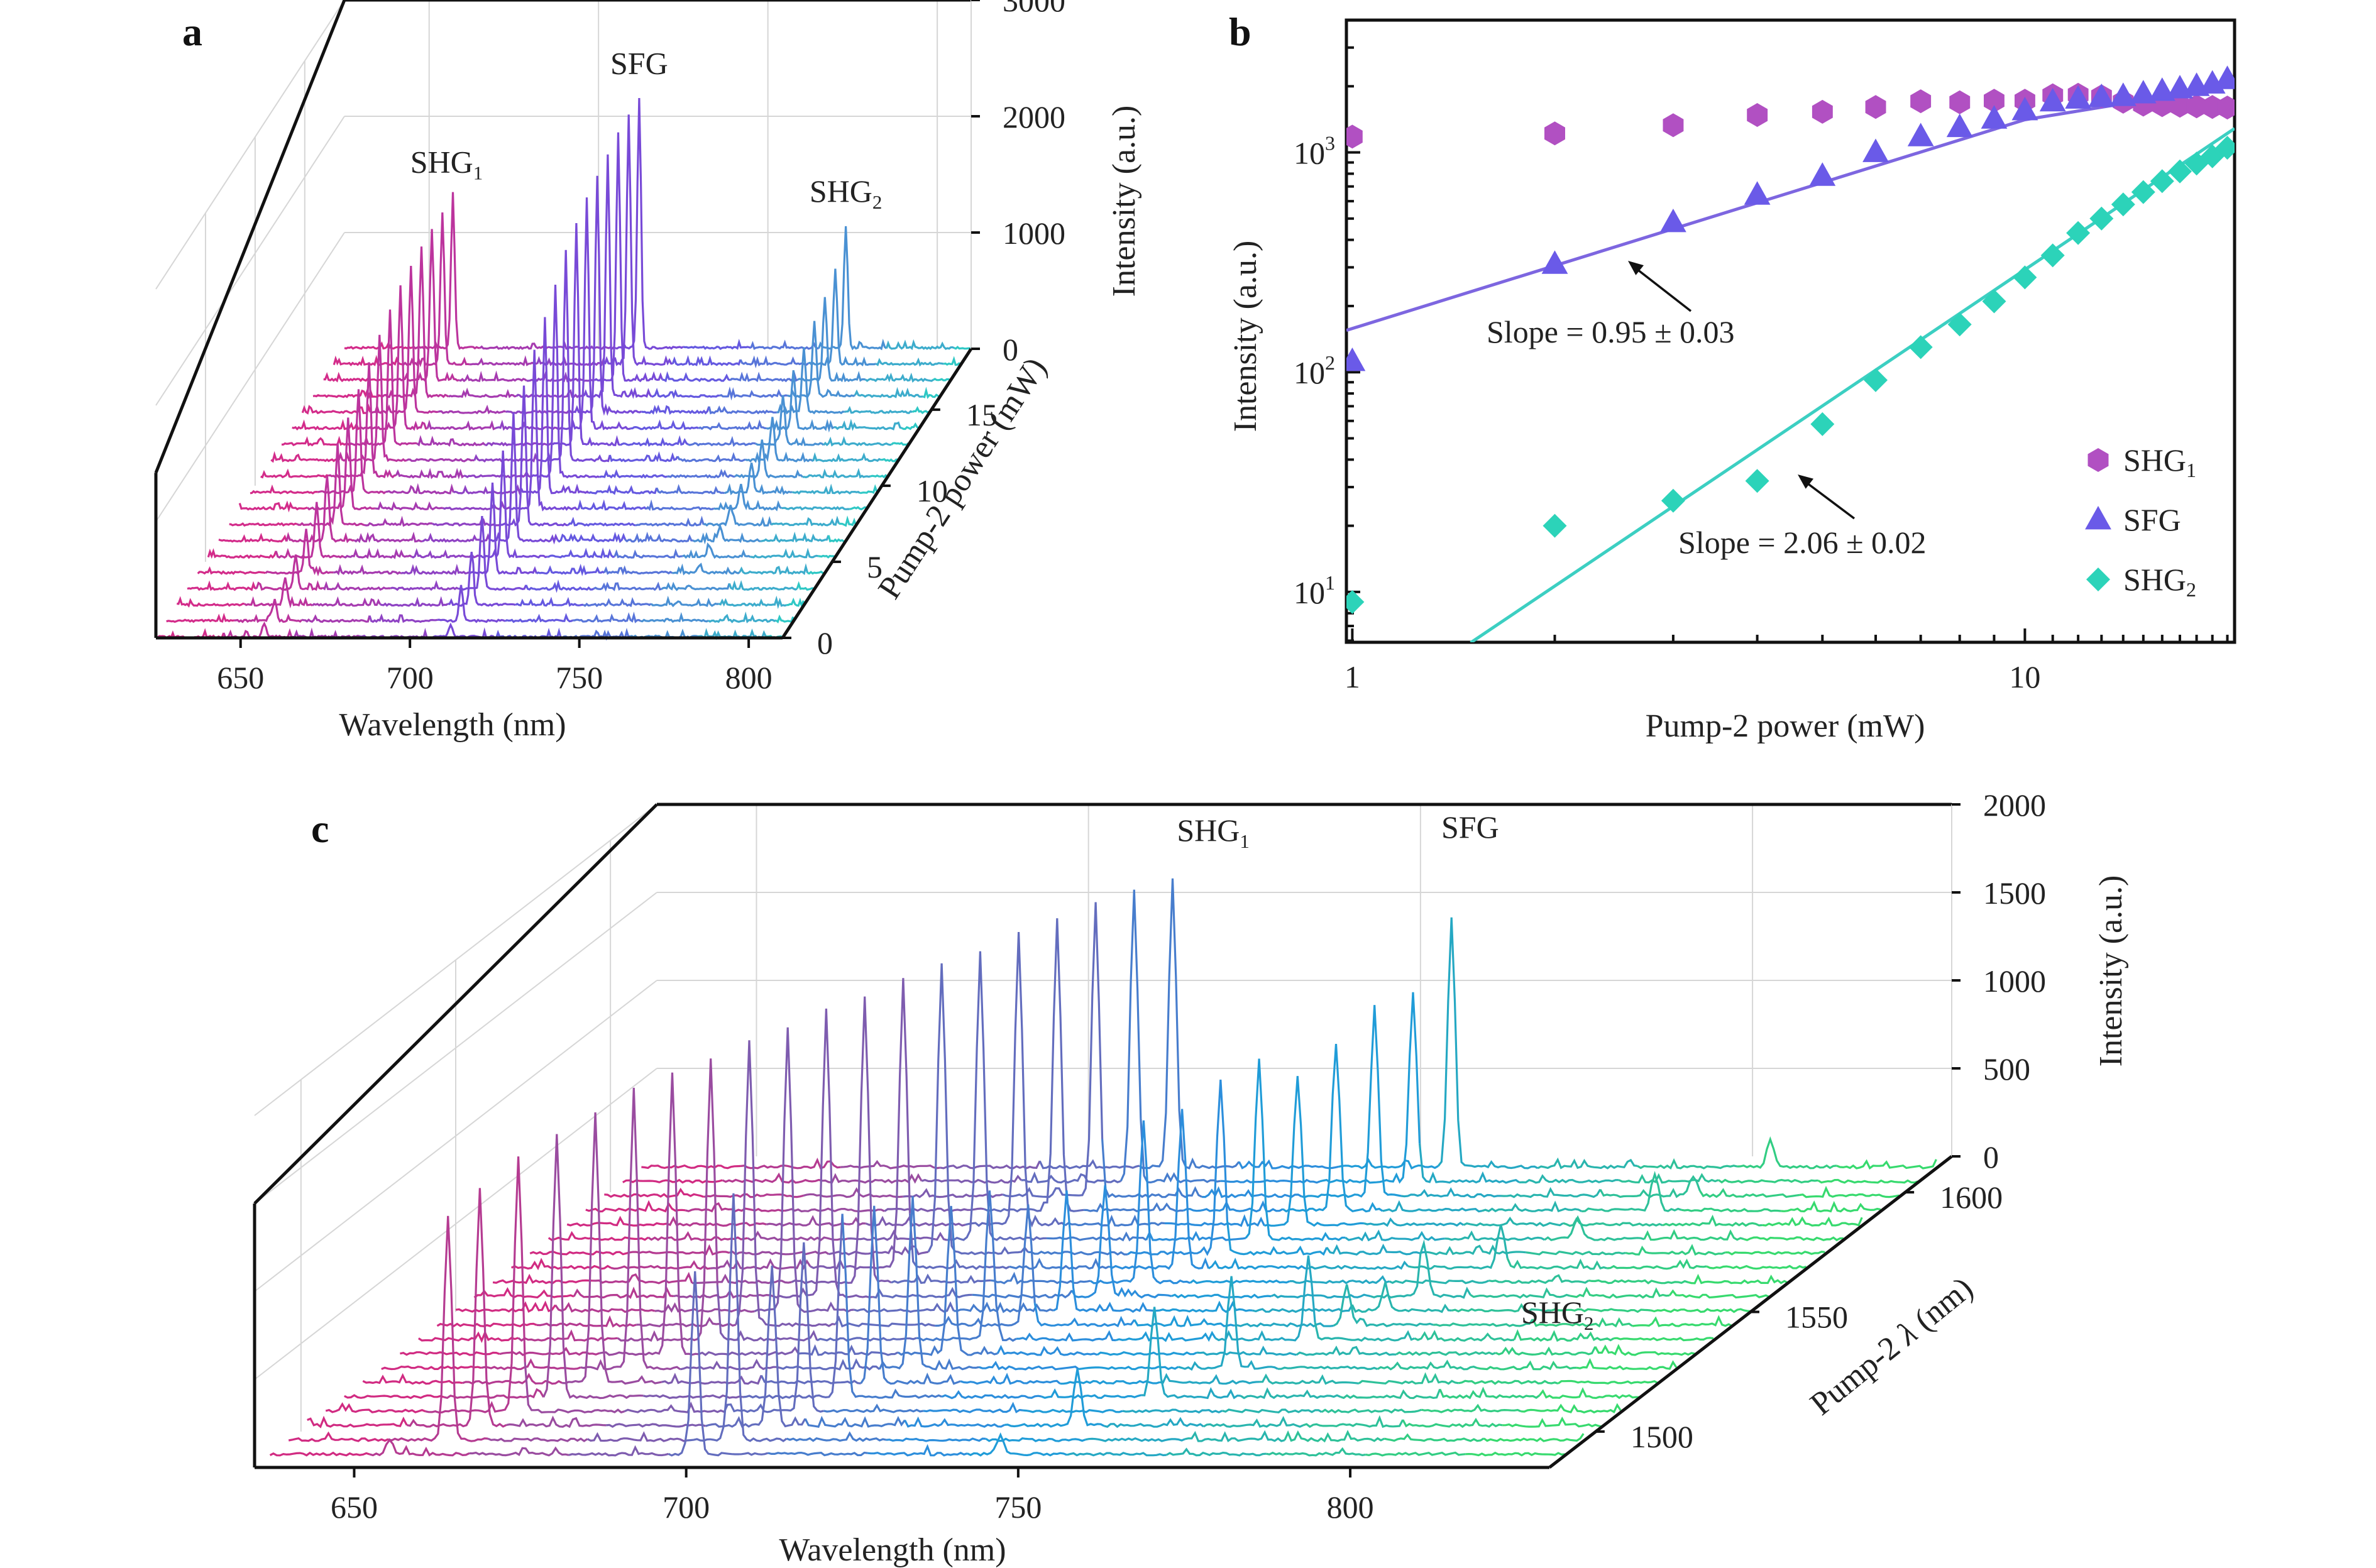  Describe the element at coordinates (825, 643) in the screenshot. I see `y-tick-label: 0` at that location.